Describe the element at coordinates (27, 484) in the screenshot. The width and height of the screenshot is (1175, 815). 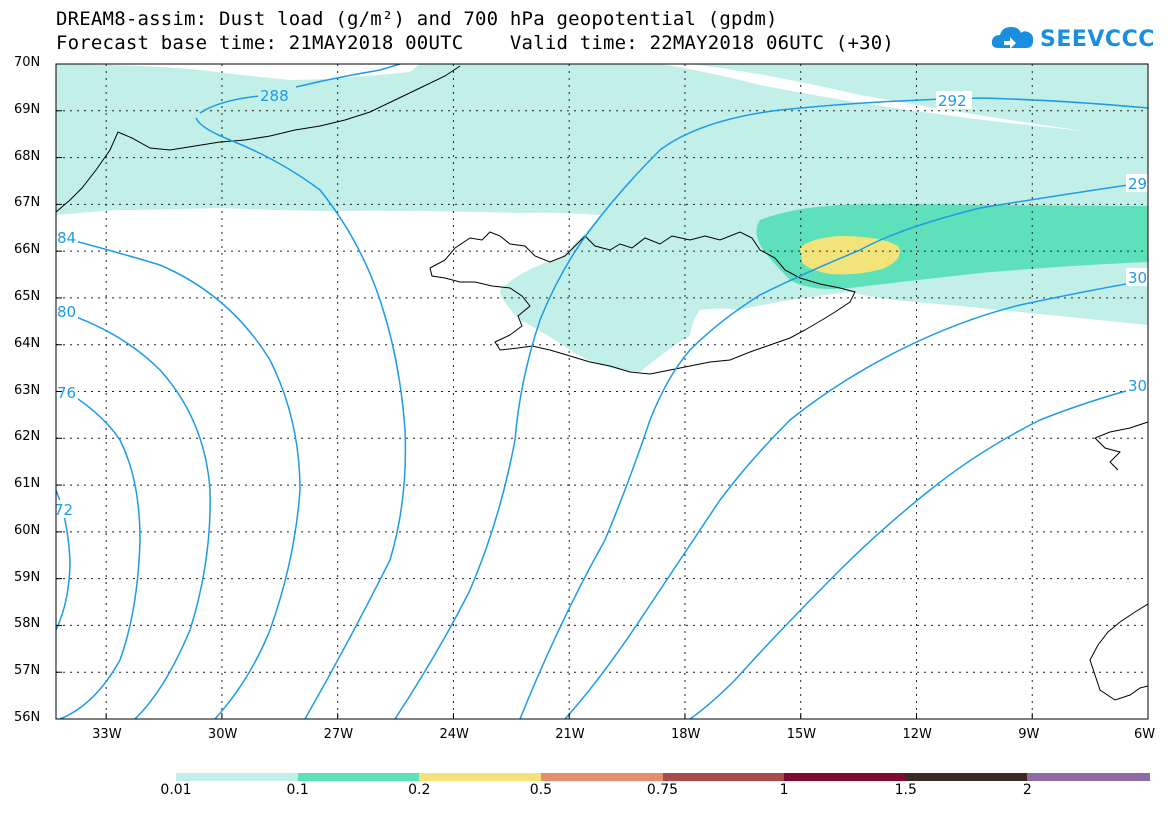
I see `y-tick-label: 61N` at that location.